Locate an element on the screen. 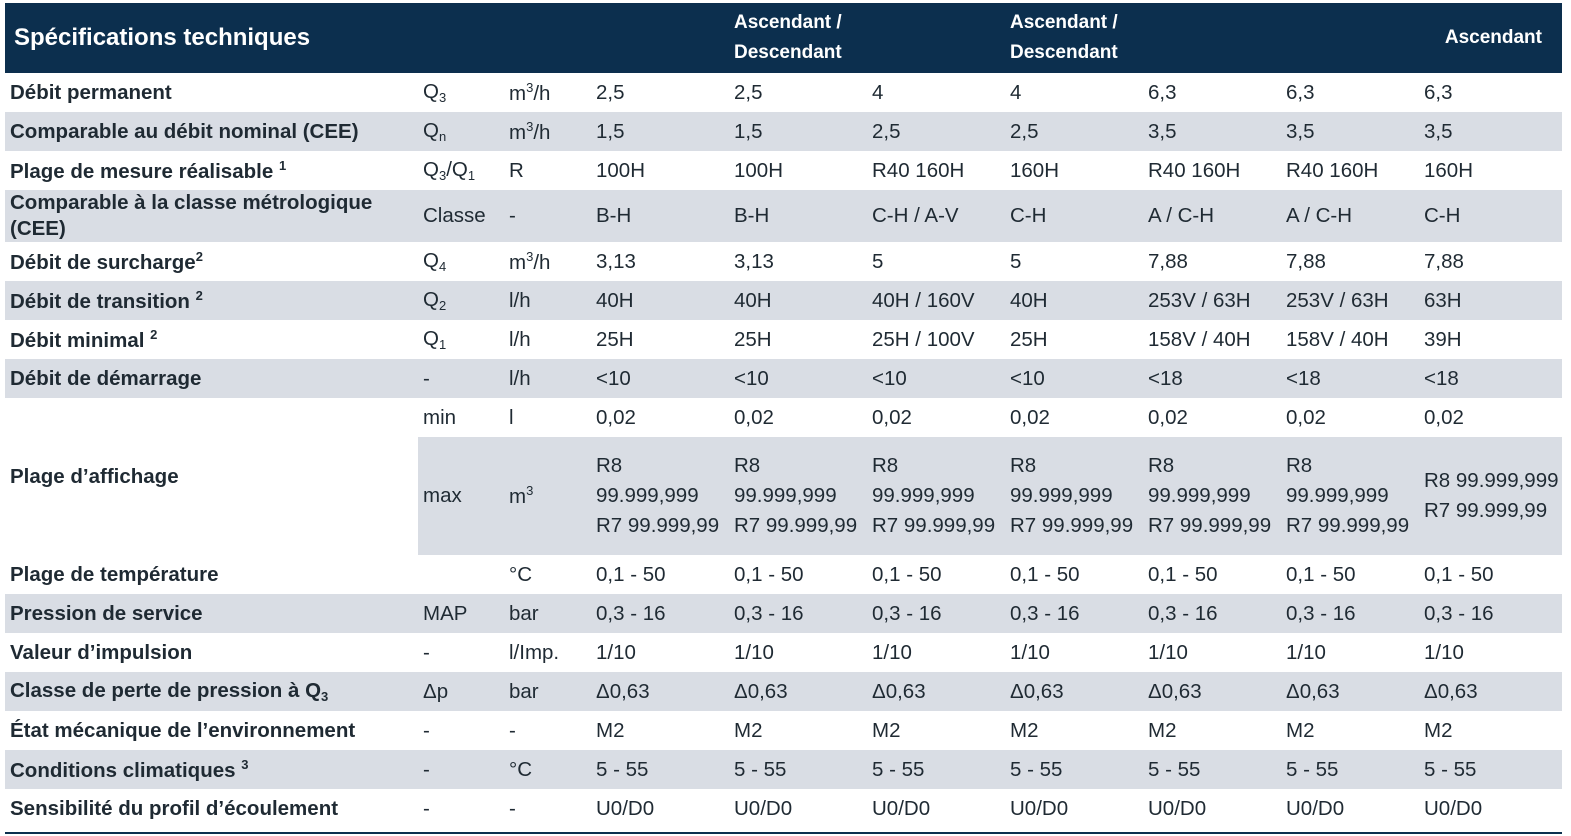 This screenshot has height=836, width=1571. row-value: 25H / 100V is located at coordinates (923, 339).